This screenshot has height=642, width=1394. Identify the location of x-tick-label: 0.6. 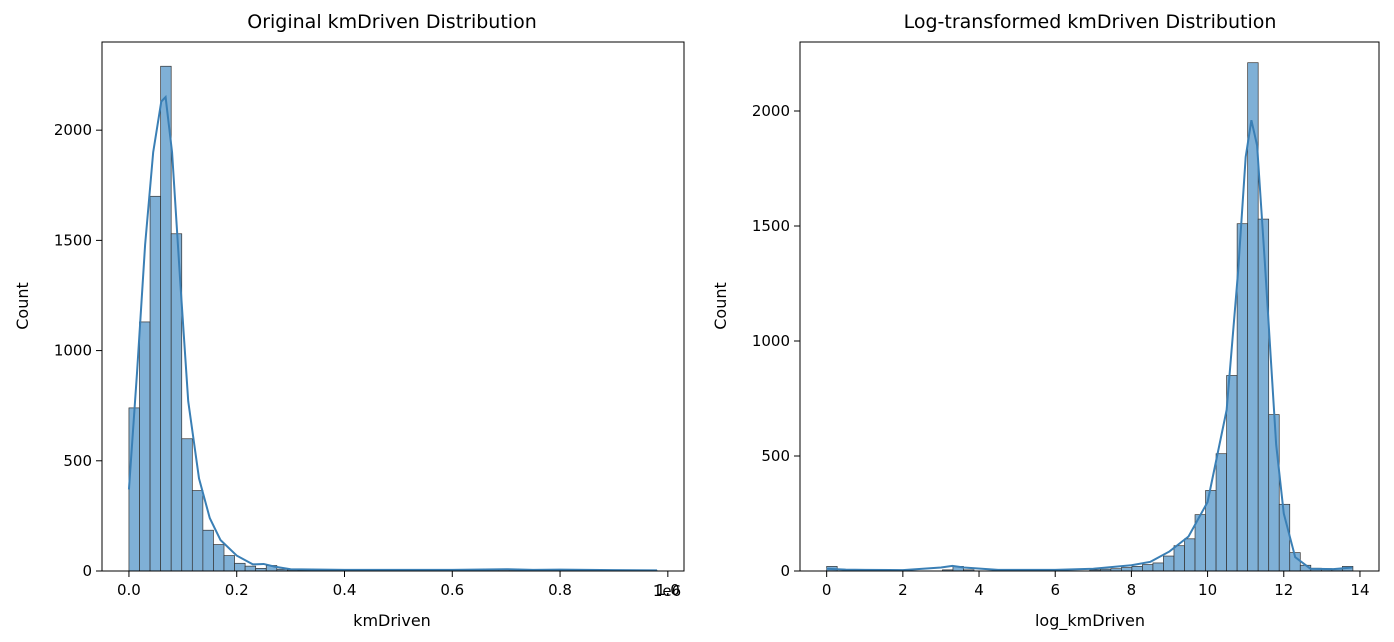
(452, 590).